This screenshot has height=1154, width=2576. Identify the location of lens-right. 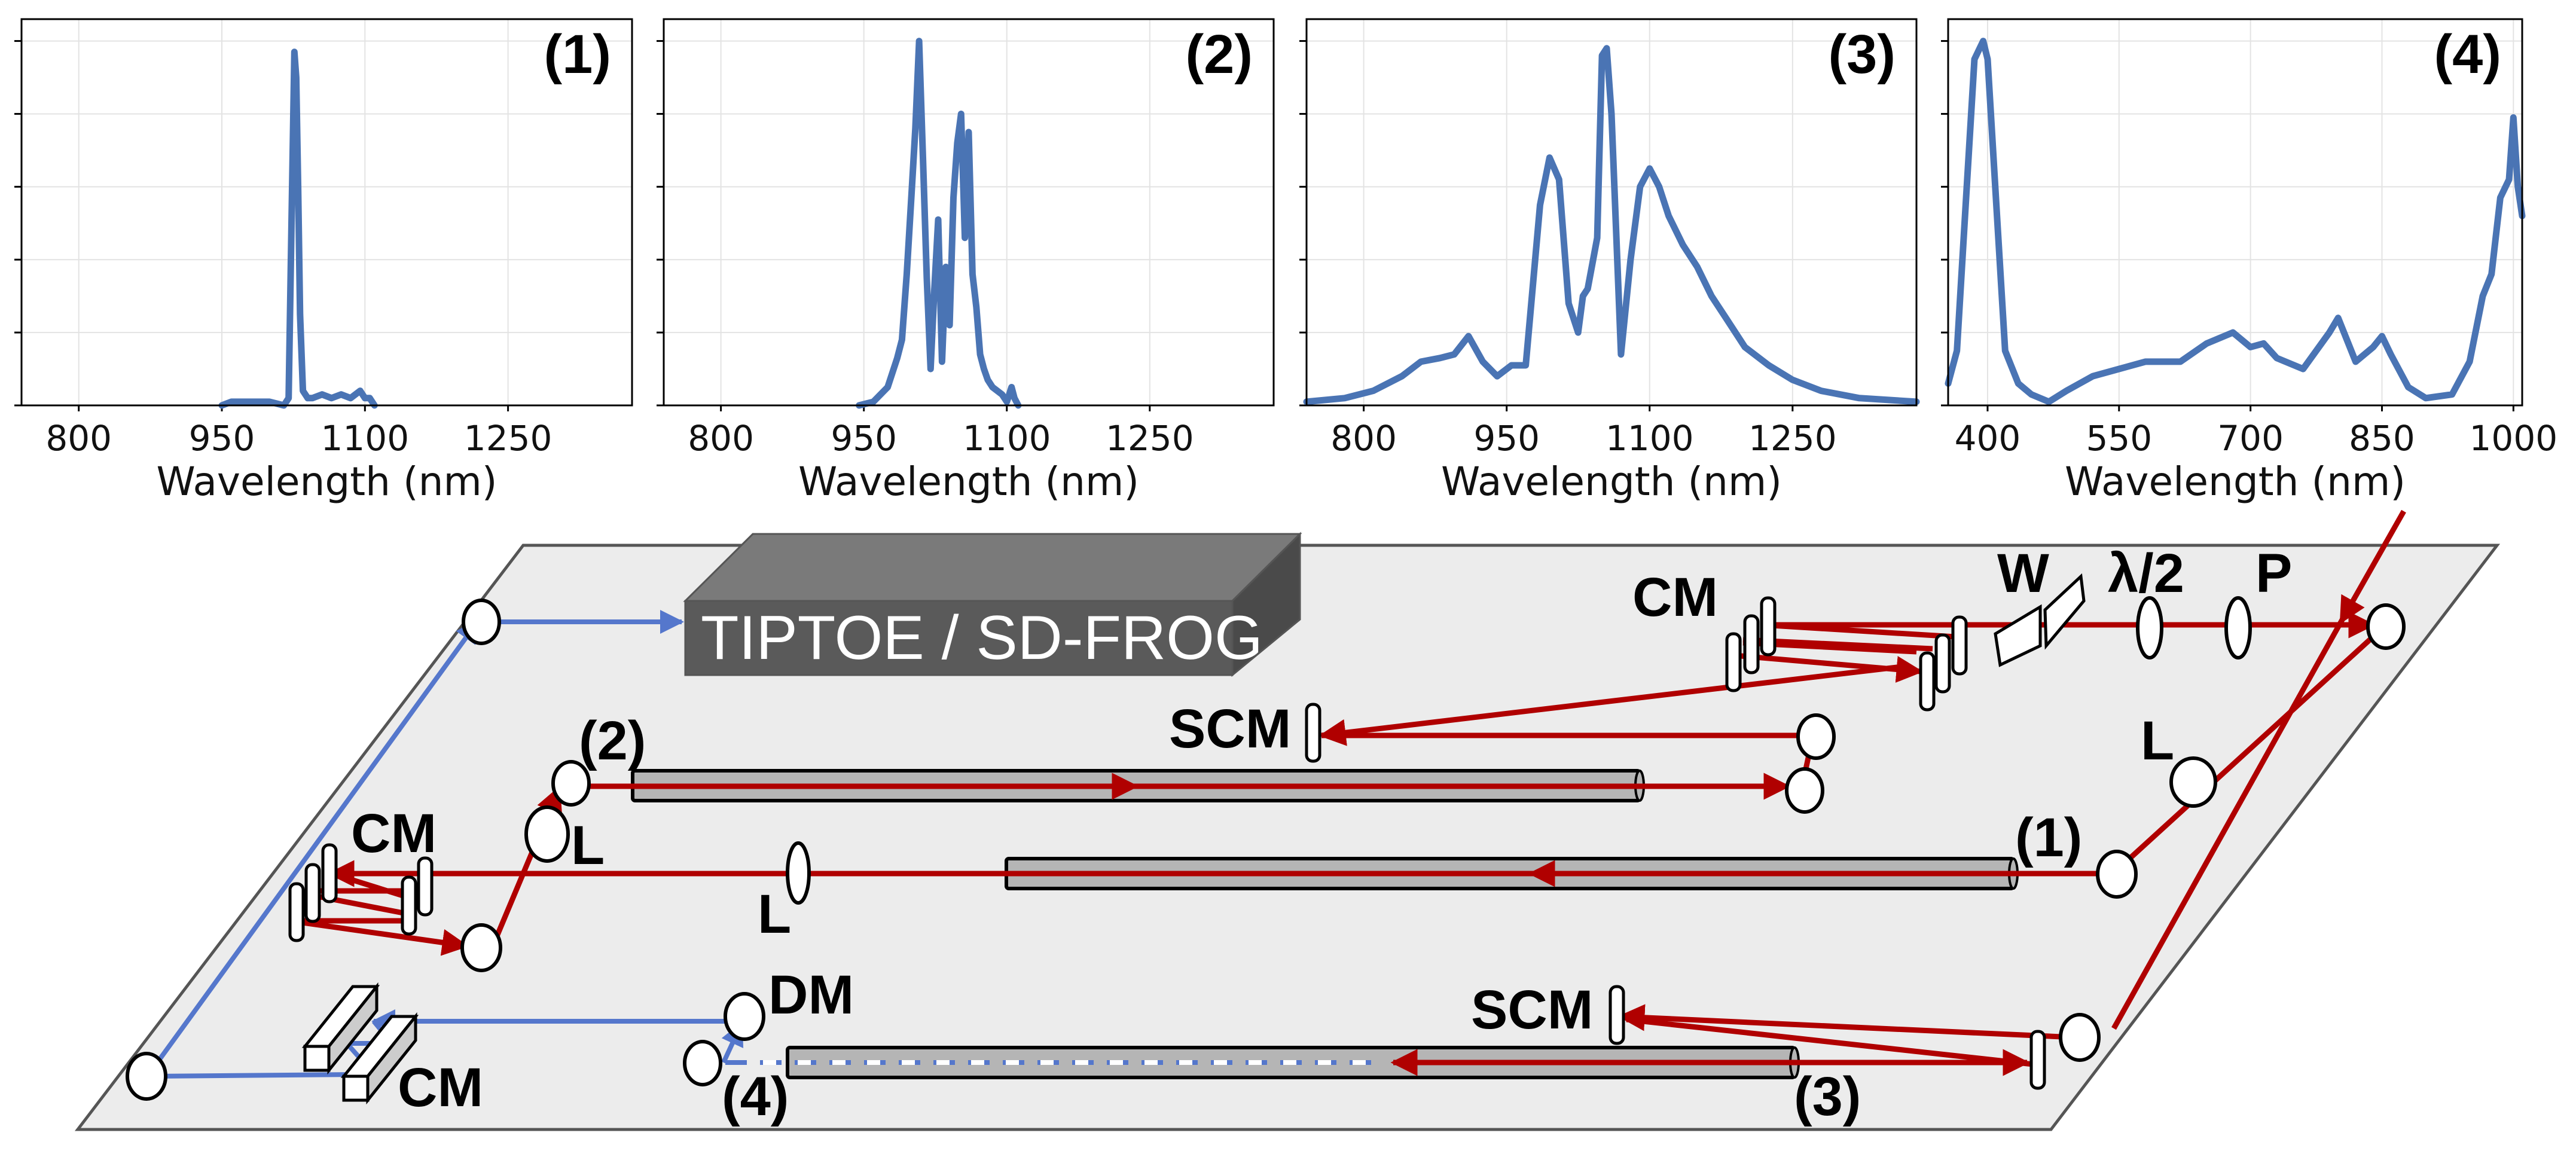
(2193, 782).